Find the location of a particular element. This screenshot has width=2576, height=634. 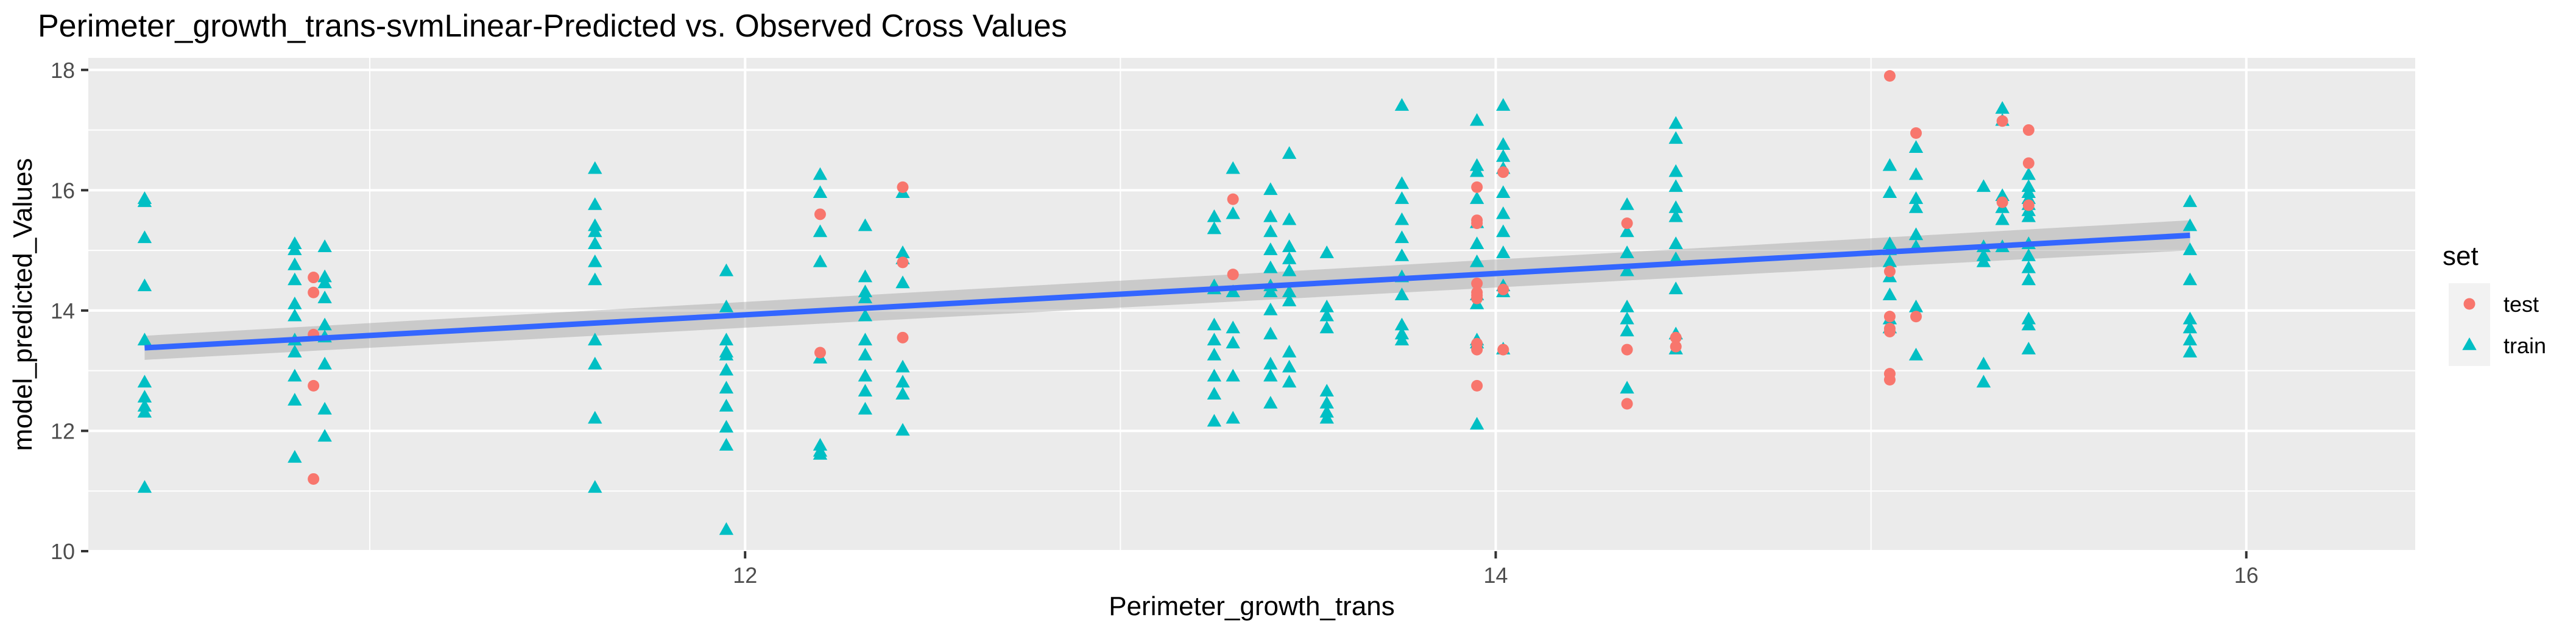

y-tick-label: 10 is located at coordinates (63, 551).